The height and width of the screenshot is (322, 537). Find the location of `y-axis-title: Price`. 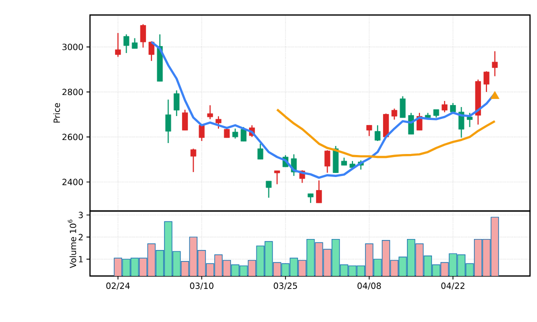

y-axis-title: Price is located at coordinates (56, 113).